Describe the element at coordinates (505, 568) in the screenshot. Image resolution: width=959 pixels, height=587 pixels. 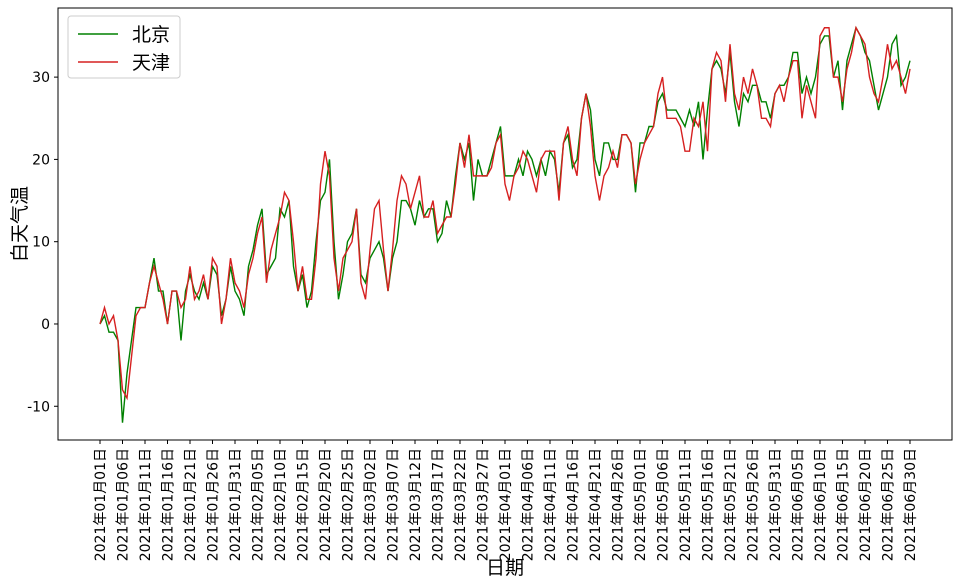
I see `x-axis-label: 日期` at that location.